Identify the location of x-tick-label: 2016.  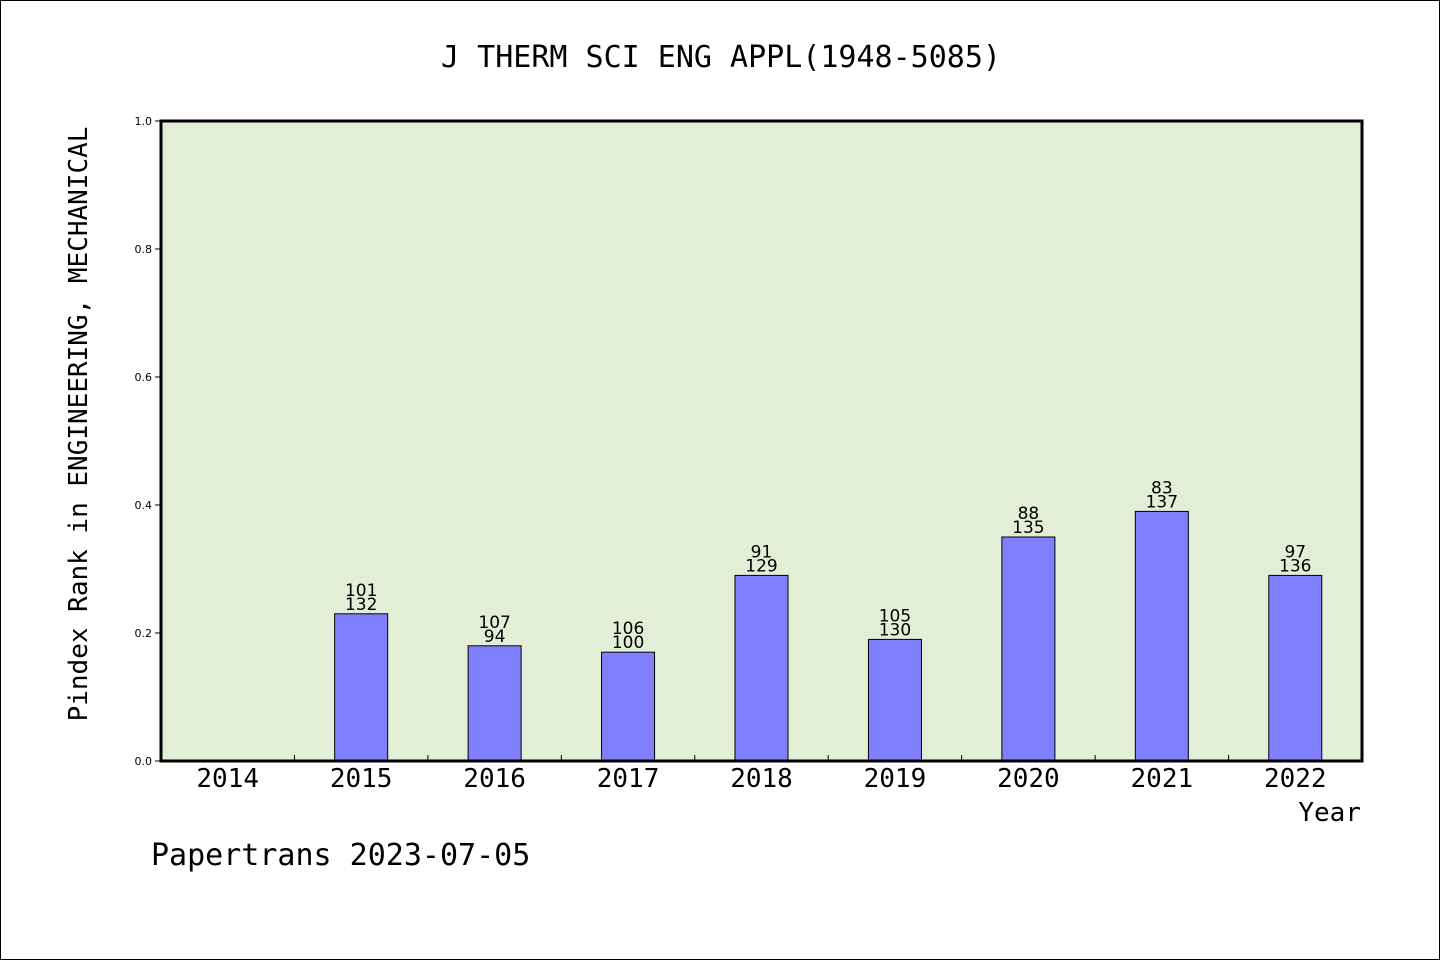
(494, 779).